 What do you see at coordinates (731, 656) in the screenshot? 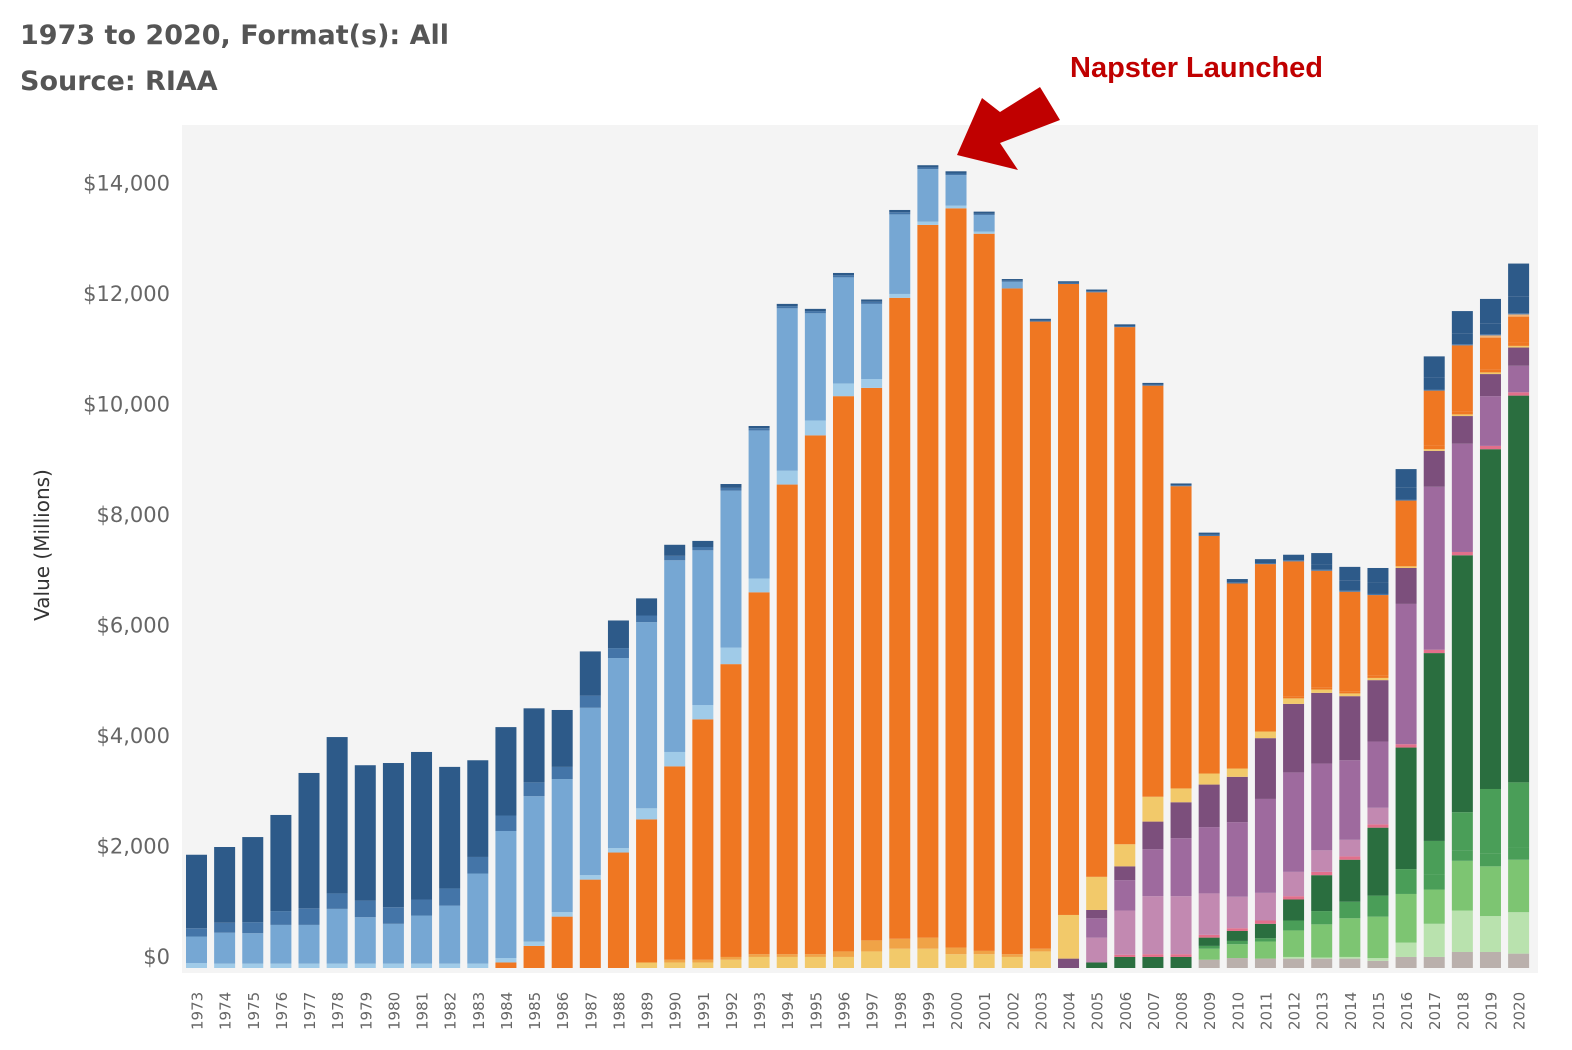
I see `bar-segment-1992-s15` at bounding box center [731, 656].